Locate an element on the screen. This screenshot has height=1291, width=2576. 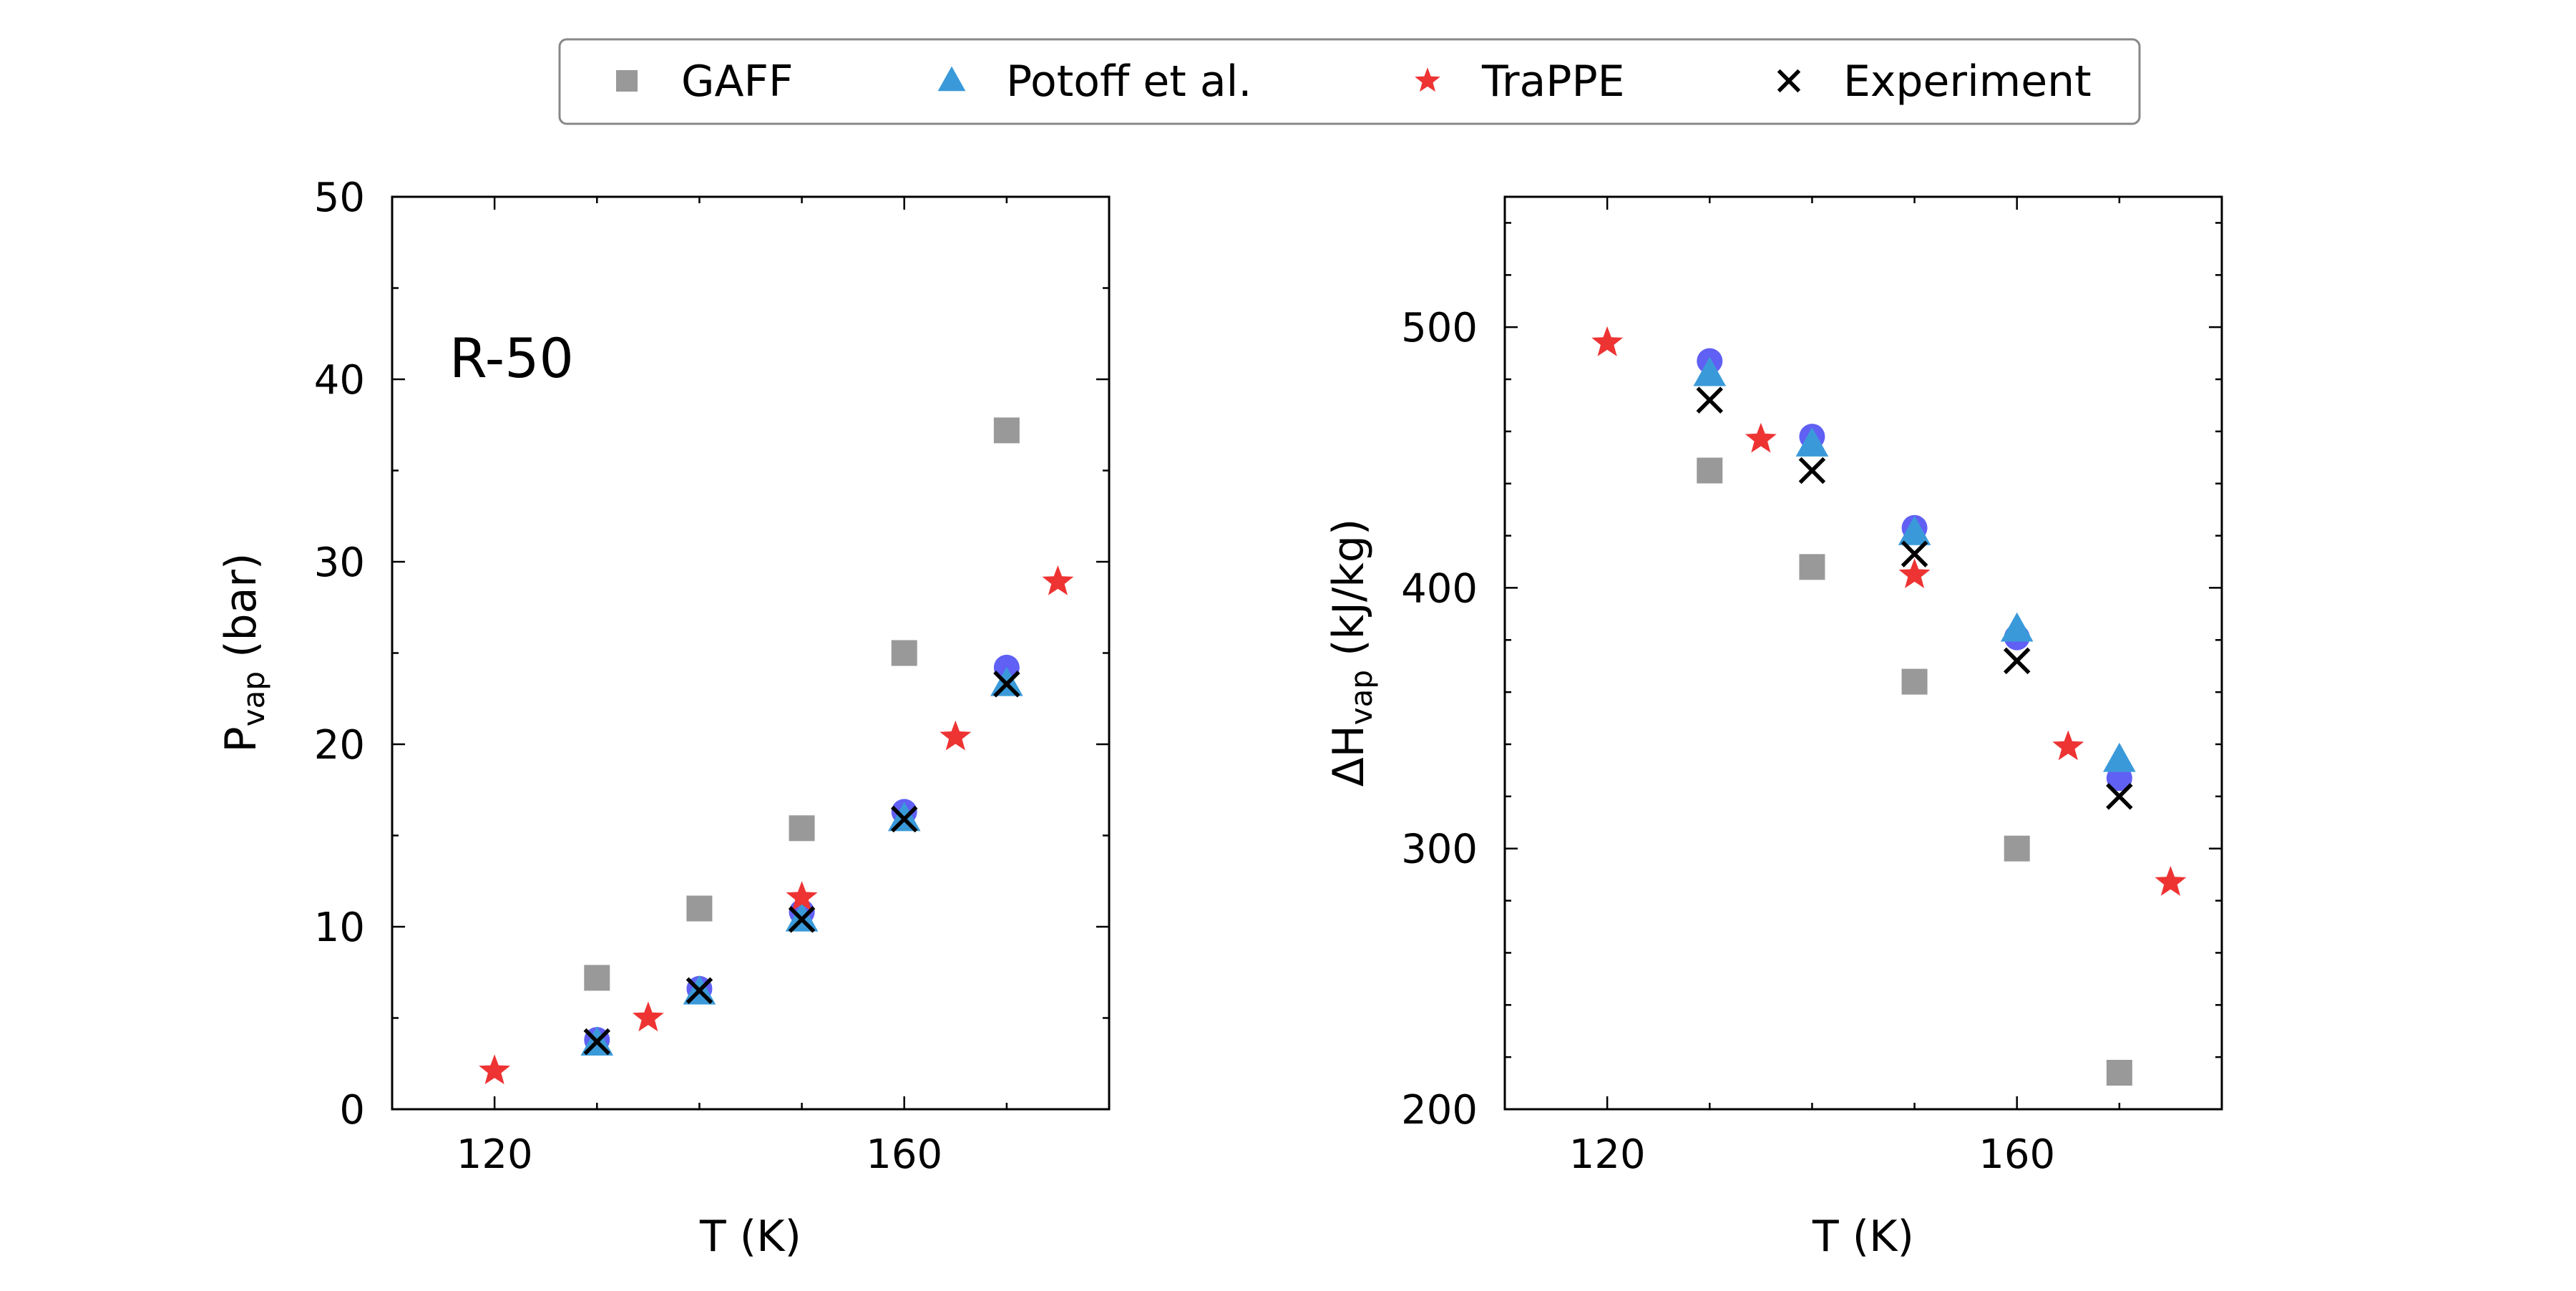
legend: GAFF Potoff et al. TraPPE Experiment is located at coordinates (1349, 81).